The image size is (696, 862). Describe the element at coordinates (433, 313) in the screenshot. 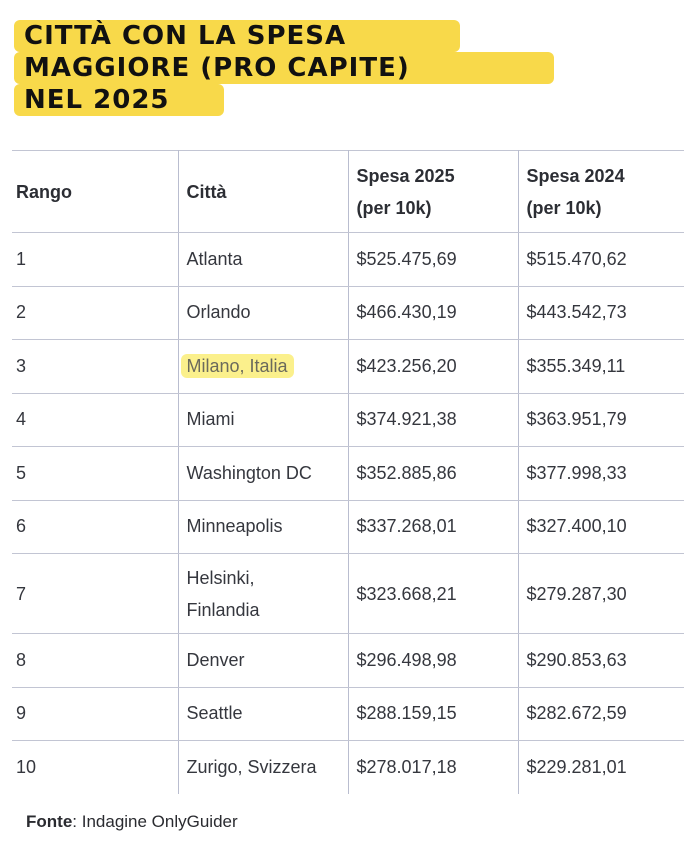

I see `cell-spend-2025: $466.430,19` at that location.